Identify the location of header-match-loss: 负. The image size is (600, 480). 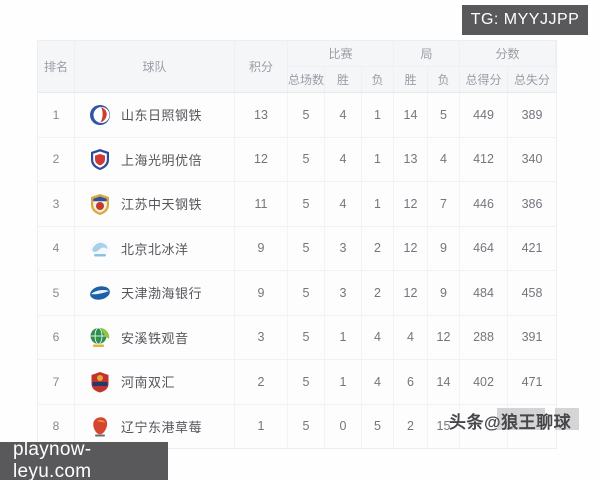
(378, 79).